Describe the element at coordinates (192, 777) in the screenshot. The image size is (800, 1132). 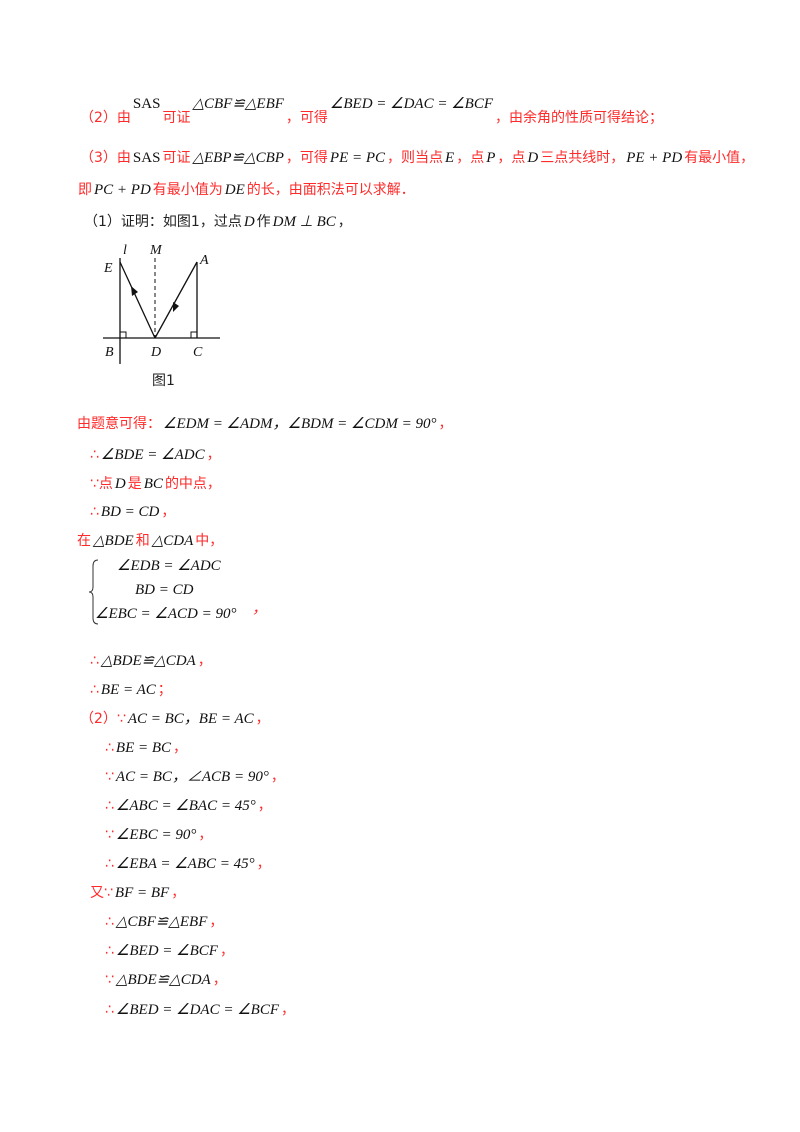
I see `math-expression: AC = BC，∠ACB = 90°` at that location.